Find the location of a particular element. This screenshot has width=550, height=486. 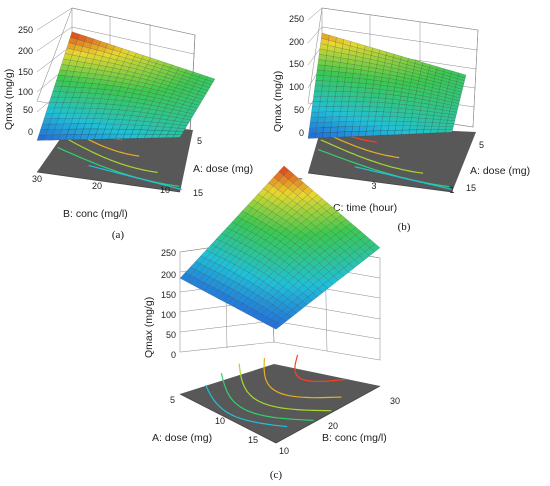

panel-a-z-tick: 100 is located at coordinates (25, 92).